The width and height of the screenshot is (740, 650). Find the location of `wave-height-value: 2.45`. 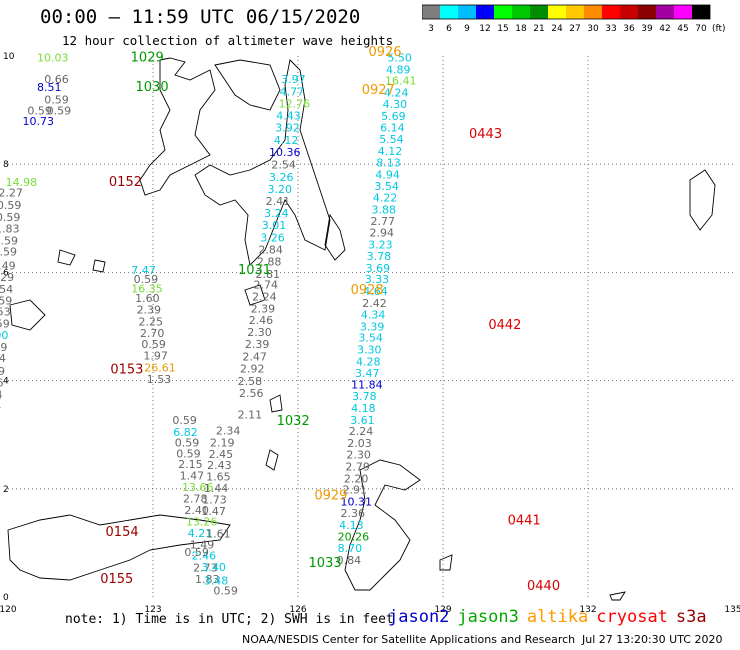

wave-height-value: 2.45 is located at coordinates (221, 454).